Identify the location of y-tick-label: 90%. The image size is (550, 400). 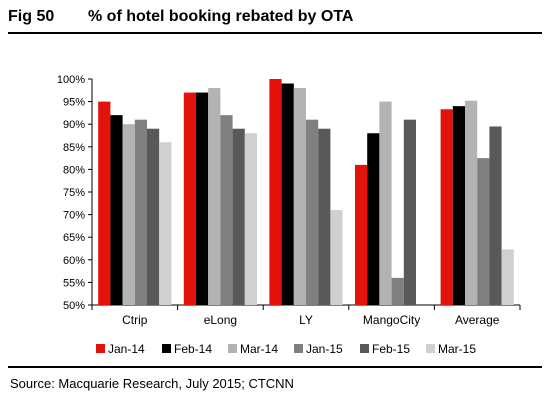
(74, 125).